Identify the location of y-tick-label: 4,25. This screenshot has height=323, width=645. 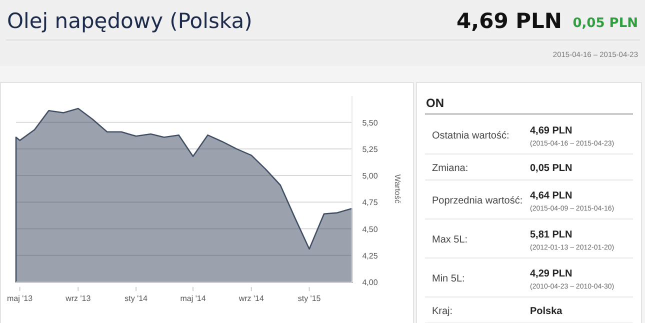
(370, 255).